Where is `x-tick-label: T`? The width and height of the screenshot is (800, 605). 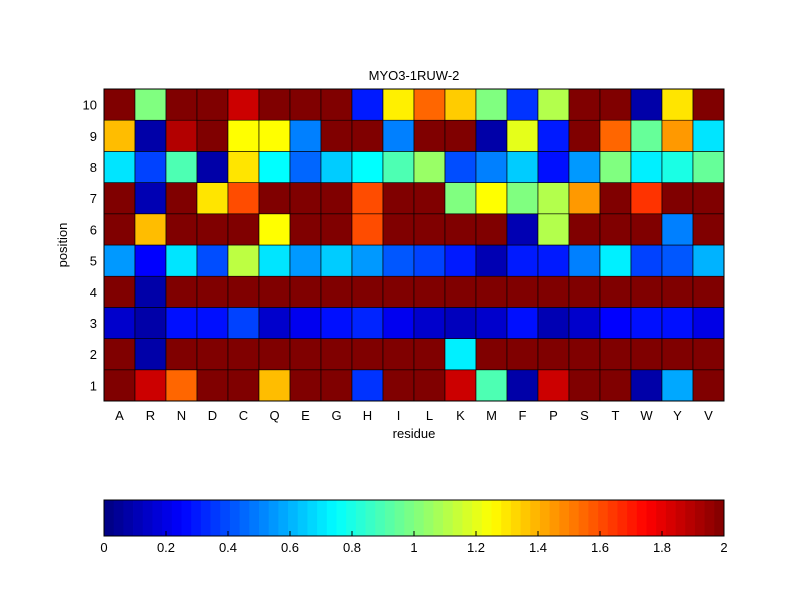
x-tick-label: T is located at coordinates (616, 415).